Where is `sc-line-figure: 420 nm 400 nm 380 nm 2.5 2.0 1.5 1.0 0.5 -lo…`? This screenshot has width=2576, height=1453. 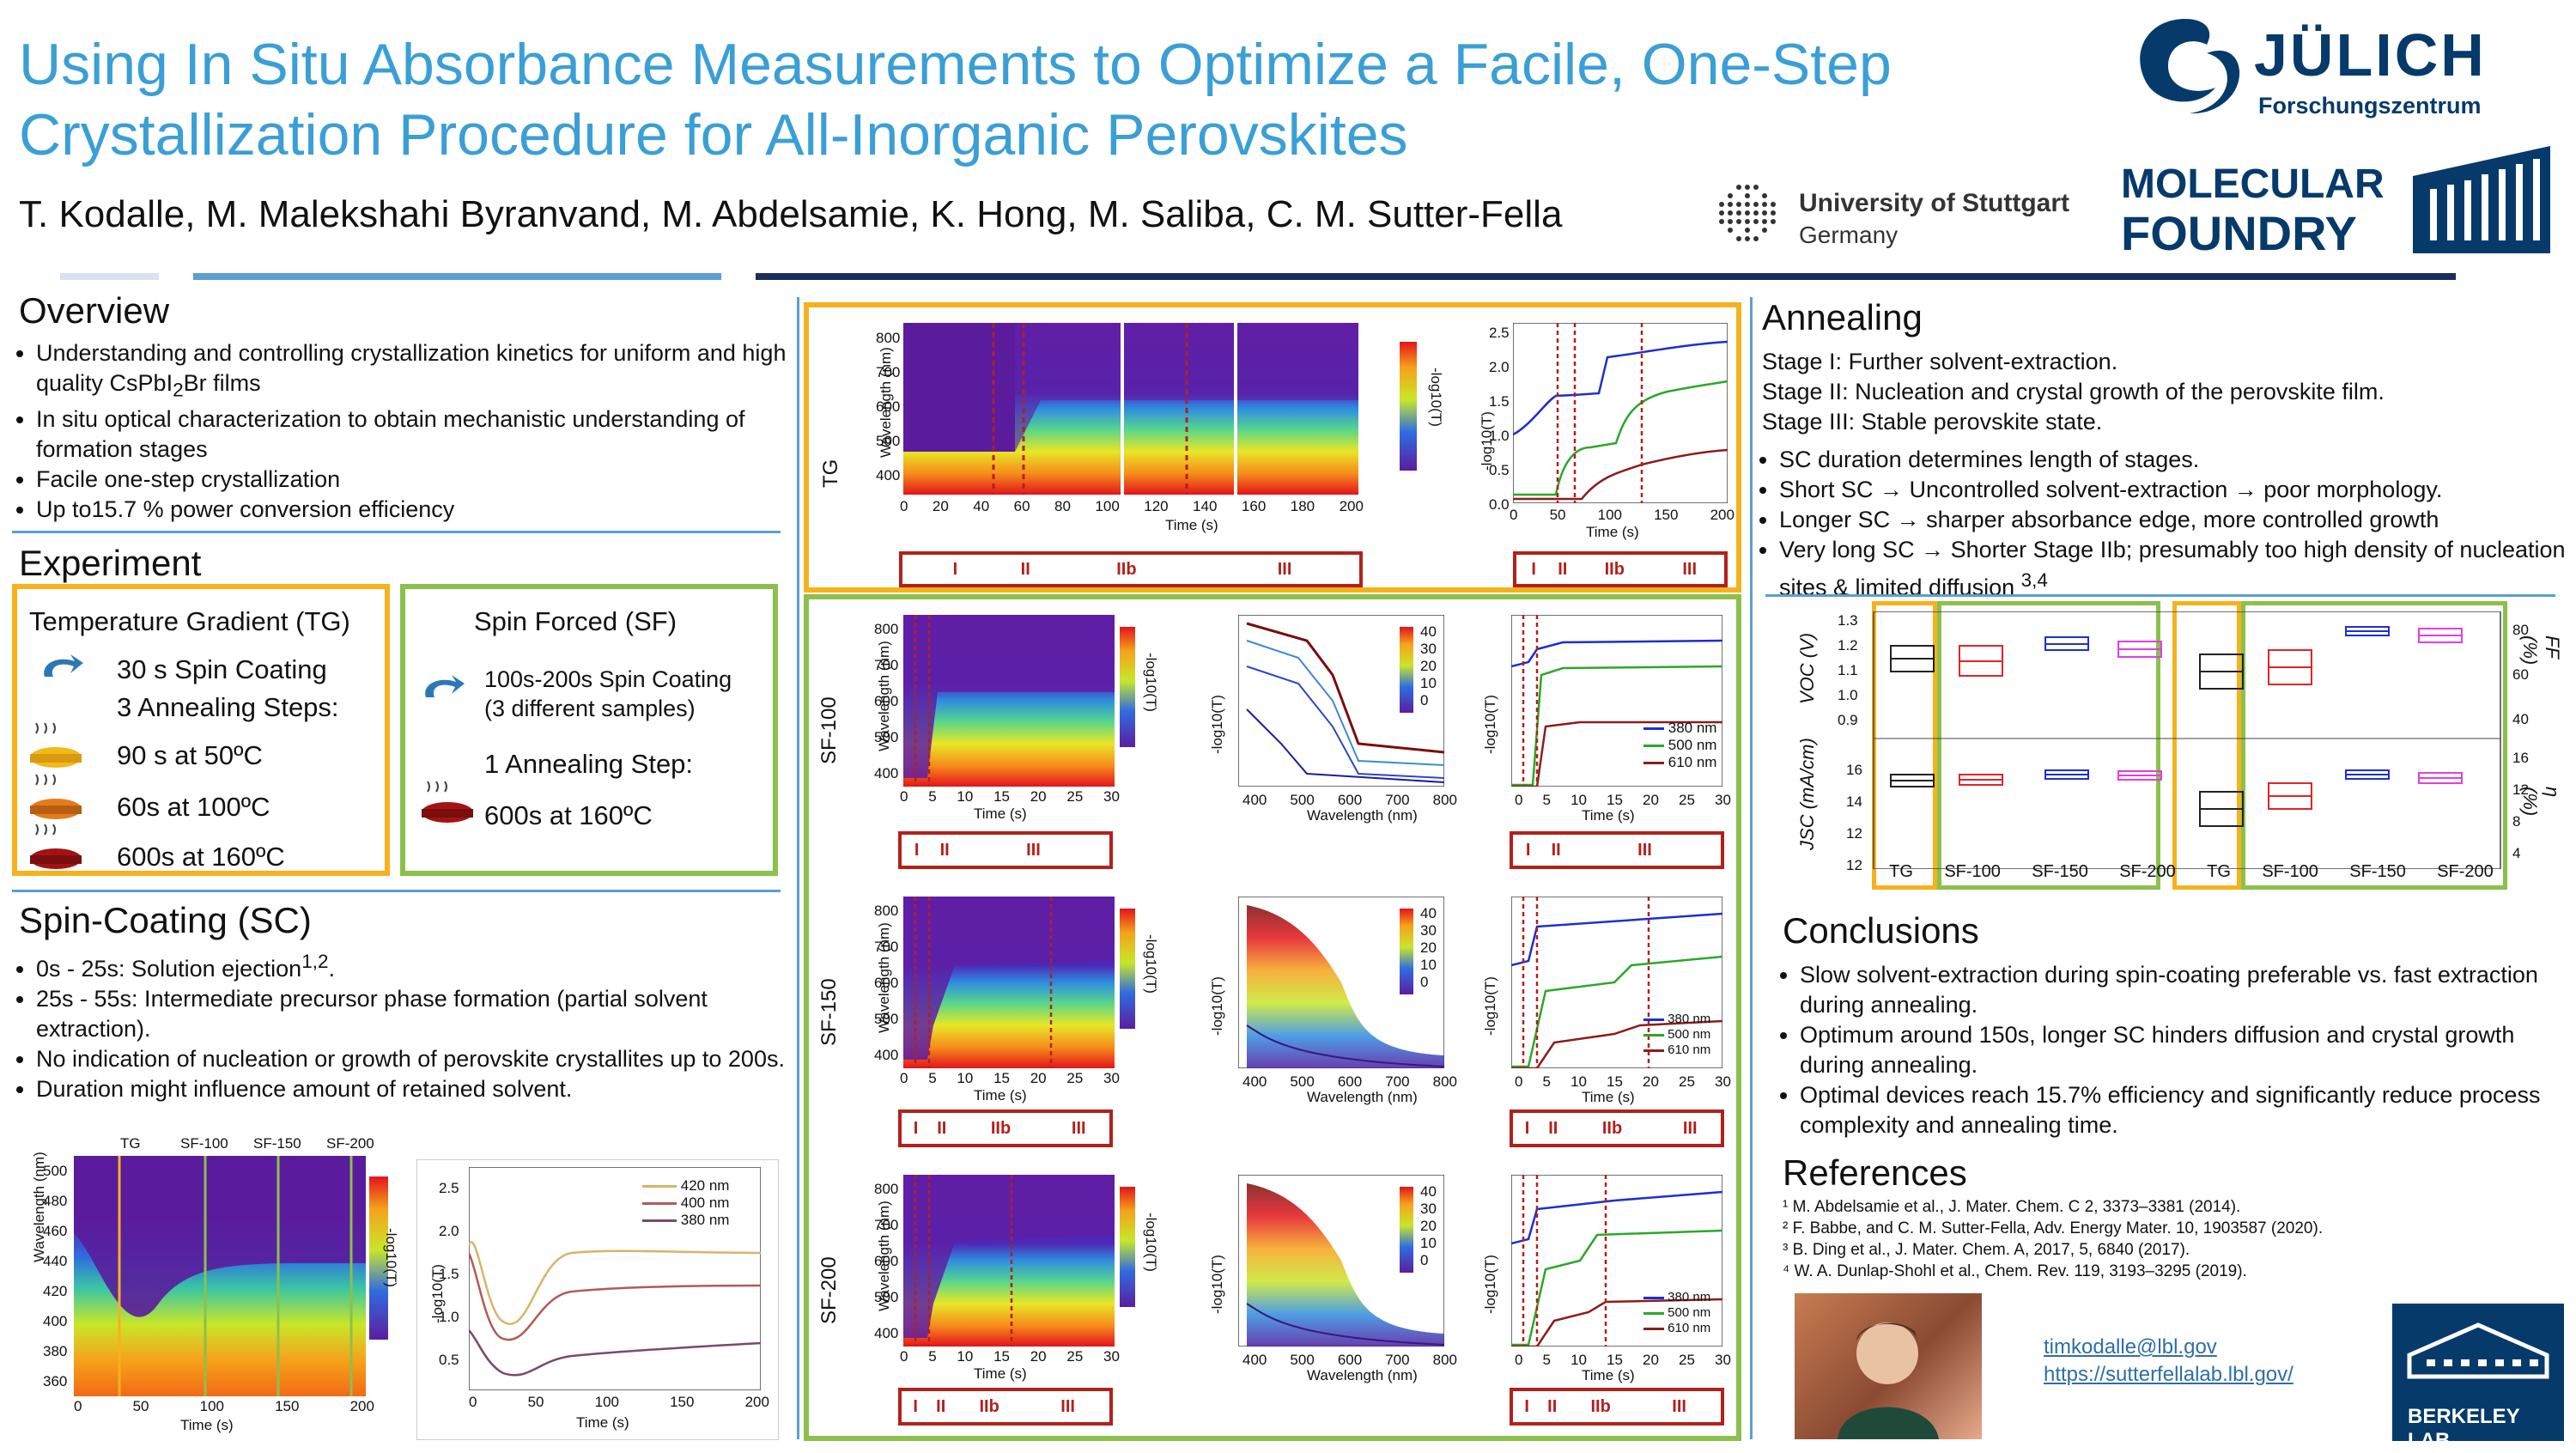 sc-line-figure: 420 nm 400 nm 380 nm 2.5 2.0 1.5 1.0 0.5 -lo… is located at coordinates (597, 1300).